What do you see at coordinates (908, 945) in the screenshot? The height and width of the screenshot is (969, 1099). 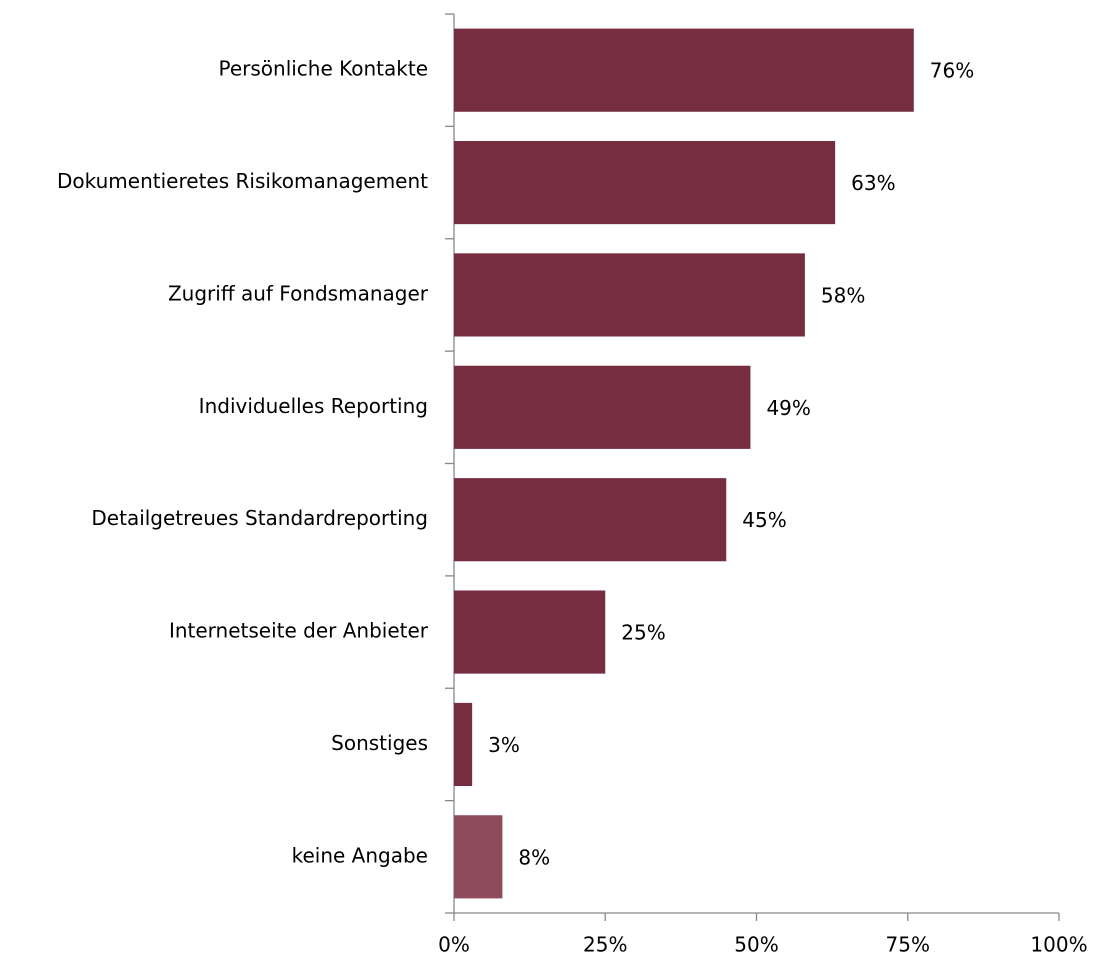 I see `x-tick-label: 75%` at bounding box center [908, 945].